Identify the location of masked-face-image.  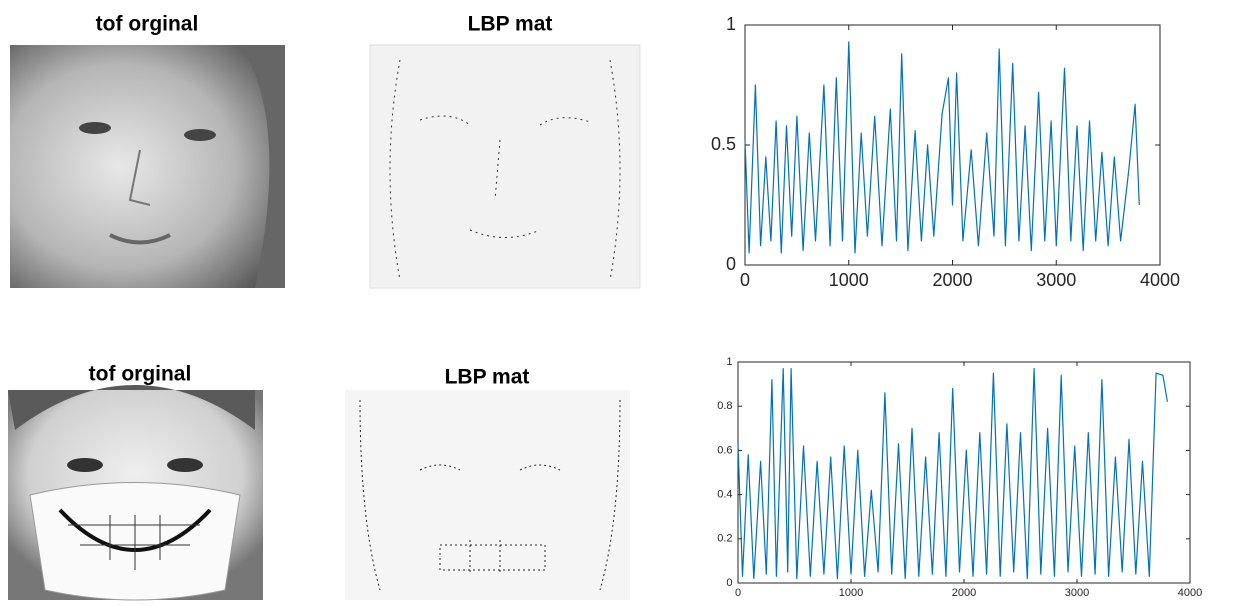
(135, 493).